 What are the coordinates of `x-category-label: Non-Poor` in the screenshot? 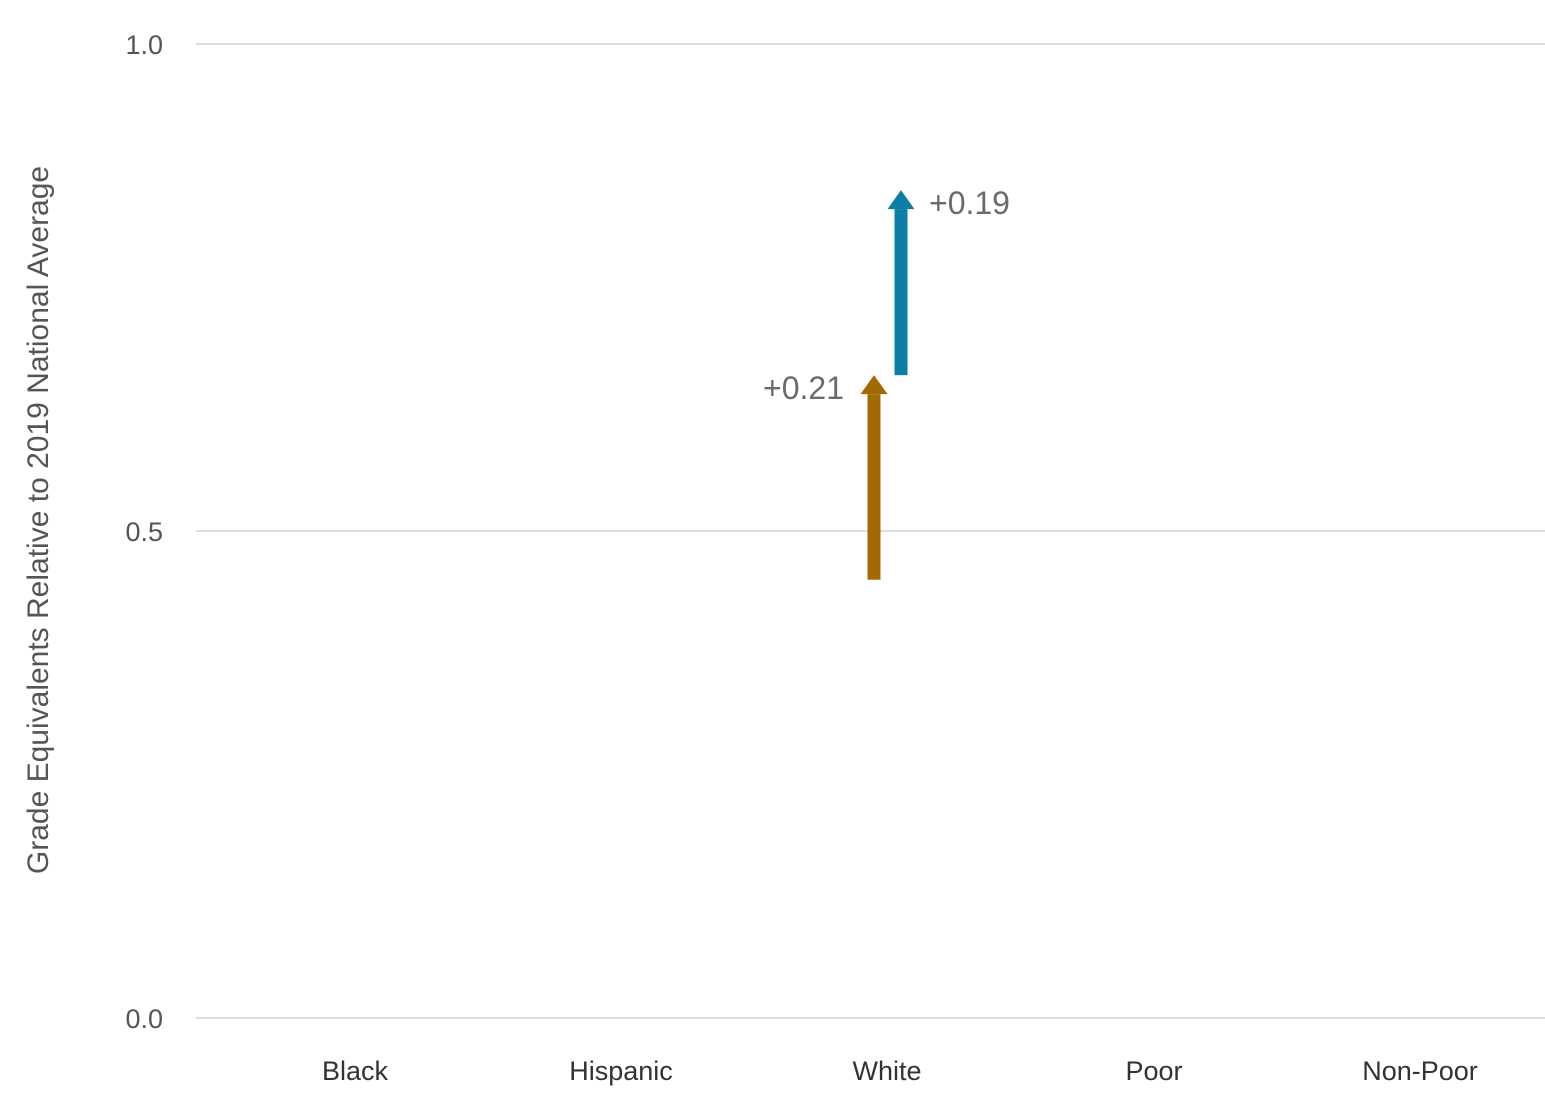 It's located at (1420, 1071).